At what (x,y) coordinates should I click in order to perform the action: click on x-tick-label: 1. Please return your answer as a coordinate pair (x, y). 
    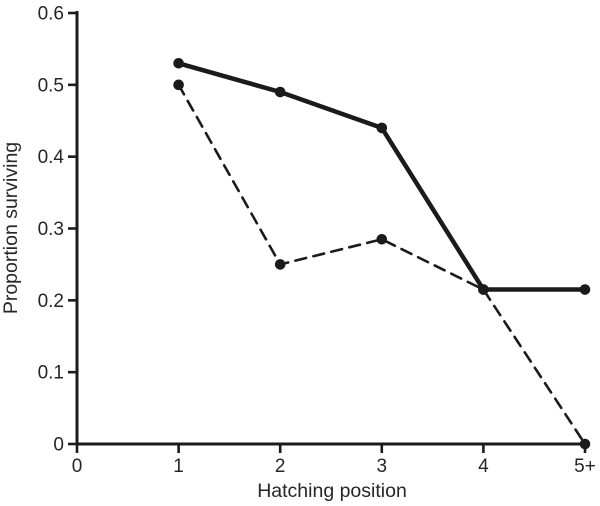
    Looking at the image, I should click on (178, 466).